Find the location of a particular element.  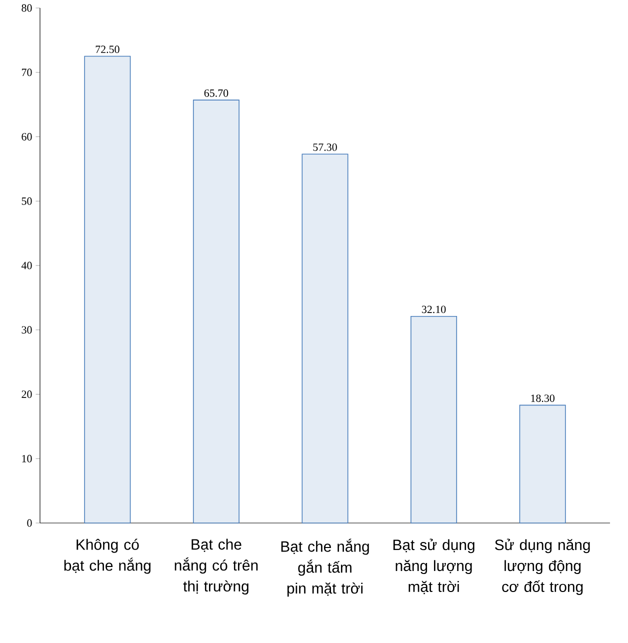

x-tick-label: Bạt che nắng gắn tấm pin mặt trời is located at coordinates (325, 567).